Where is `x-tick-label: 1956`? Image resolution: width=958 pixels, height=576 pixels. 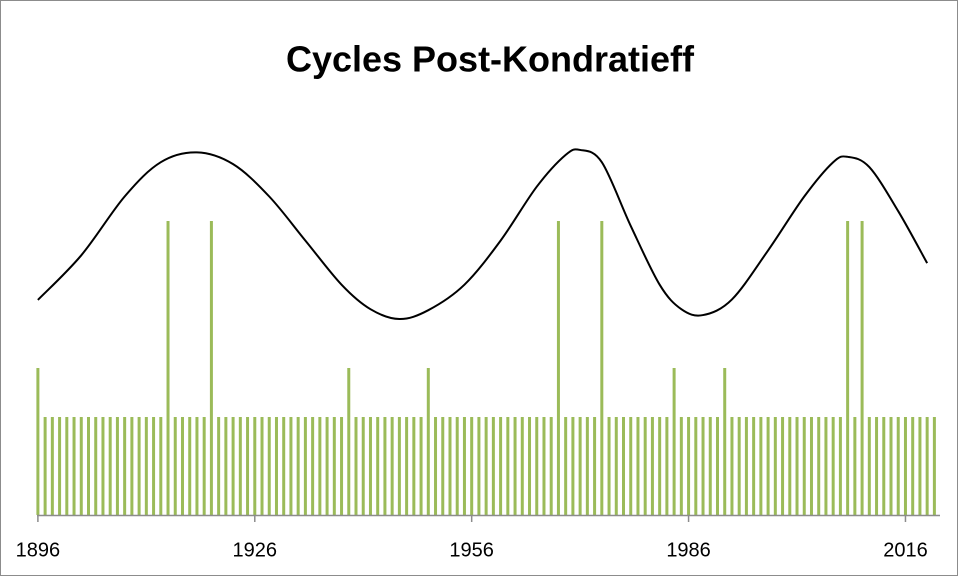 x-tick-label: 1956 is located at coordinates (471, 550).